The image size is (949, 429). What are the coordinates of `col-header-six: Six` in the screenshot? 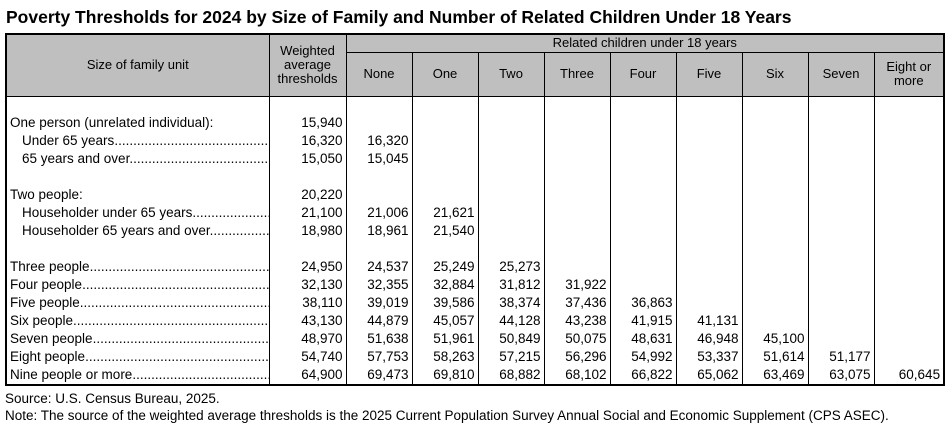 It's located at (775, 74).